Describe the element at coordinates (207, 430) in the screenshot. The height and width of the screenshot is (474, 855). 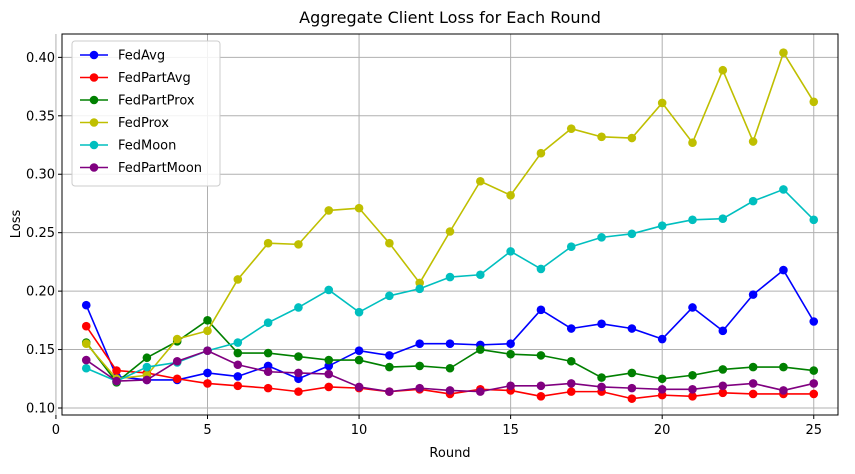
I see `x-tick-label: 5` at that location.